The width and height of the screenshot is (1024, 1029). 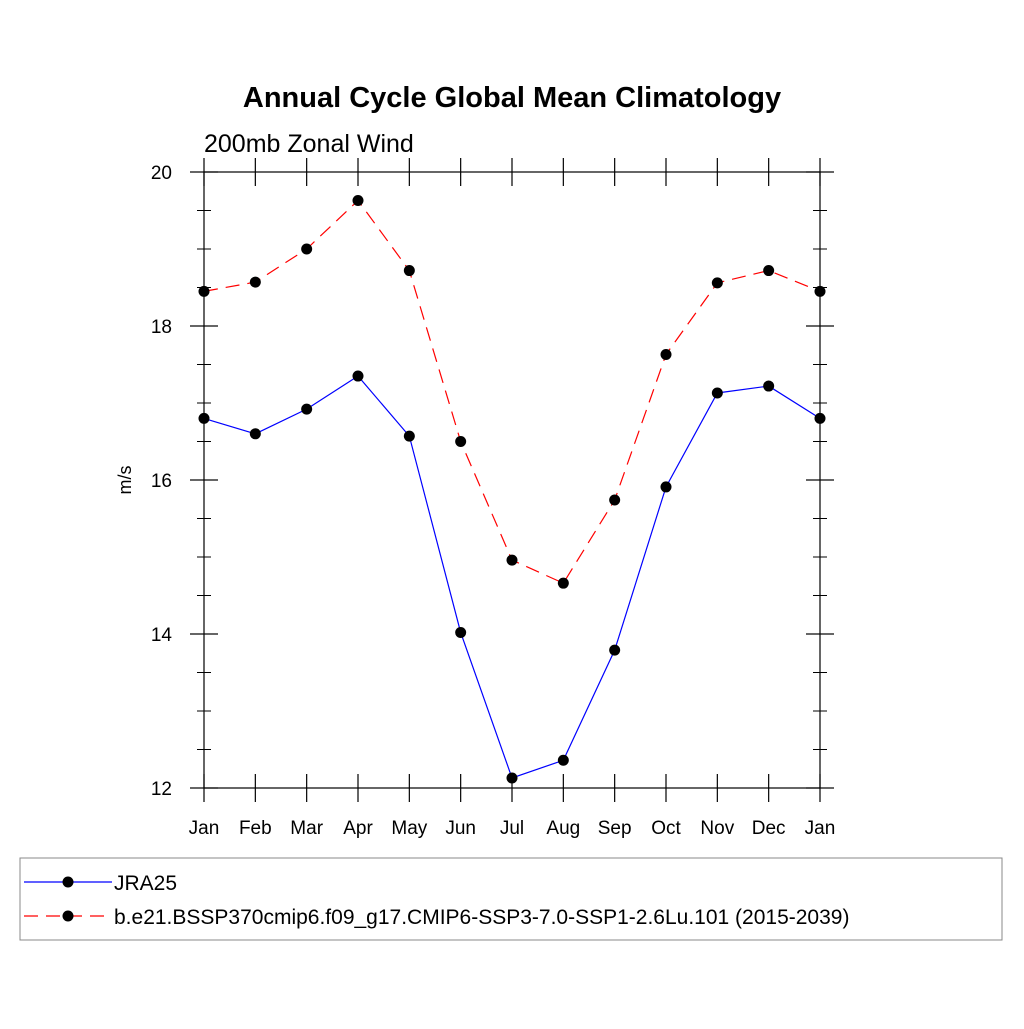 What do you see at coordinates (125, 480) in the screenshot?
I see `y-axis-label: m/s` at bounding box center [125, 480].